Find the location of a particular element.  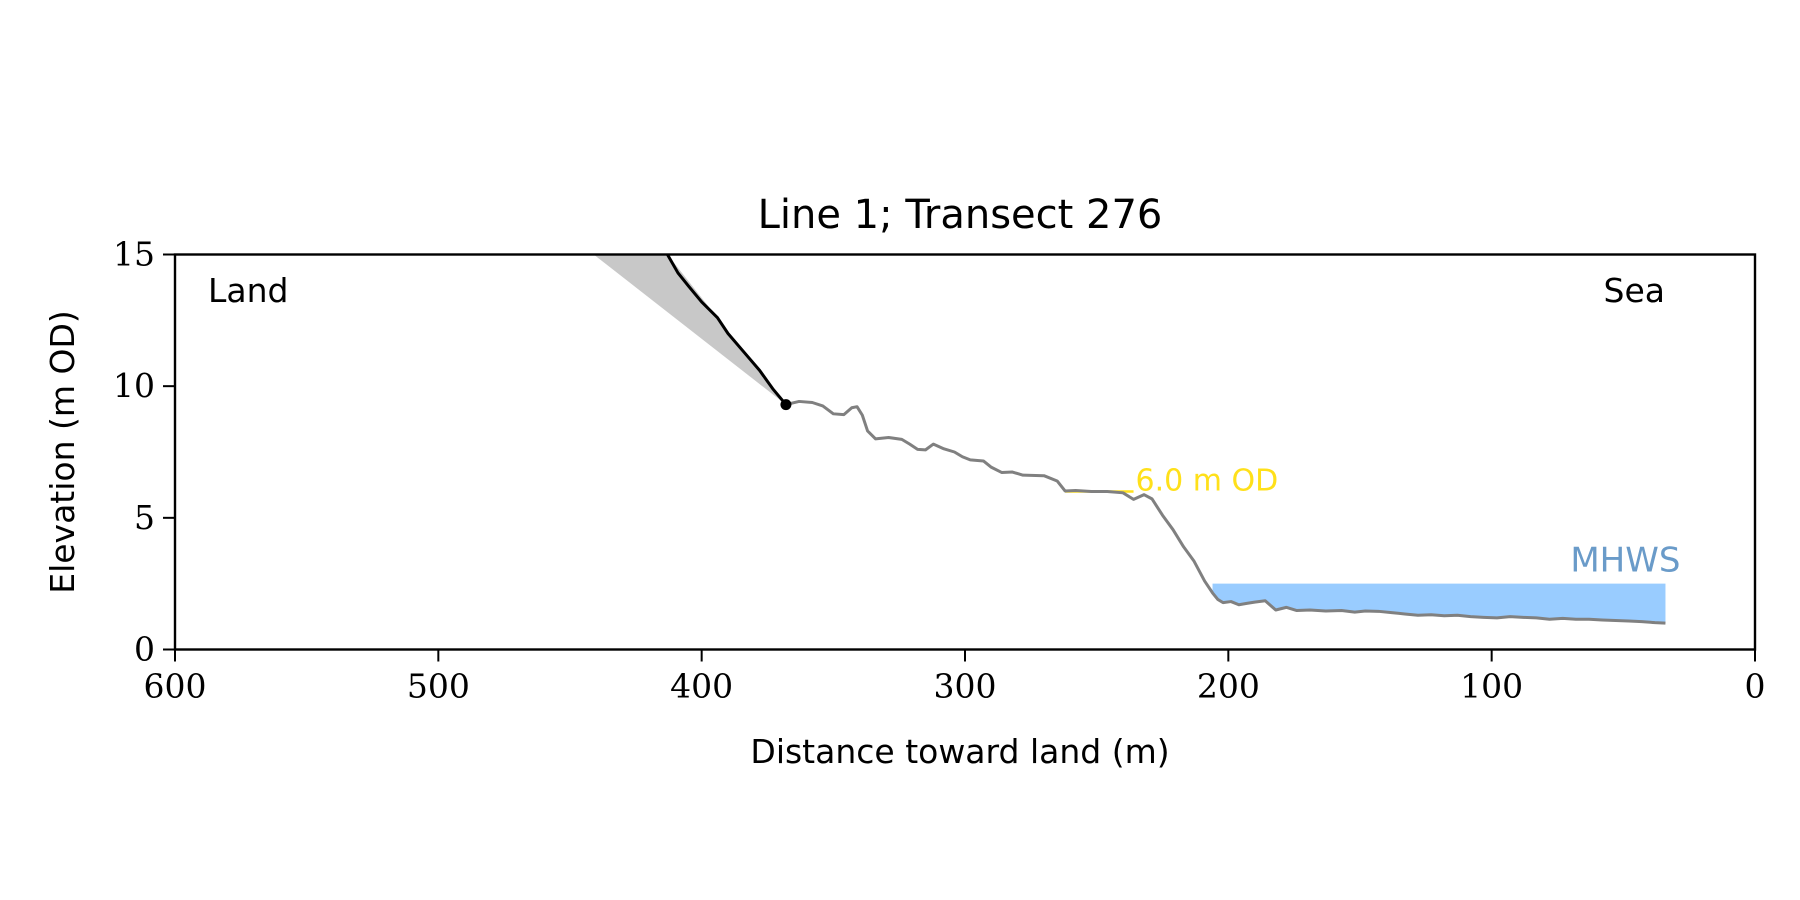

x-tick-label: 200 is located at coordinates (1228, 686).